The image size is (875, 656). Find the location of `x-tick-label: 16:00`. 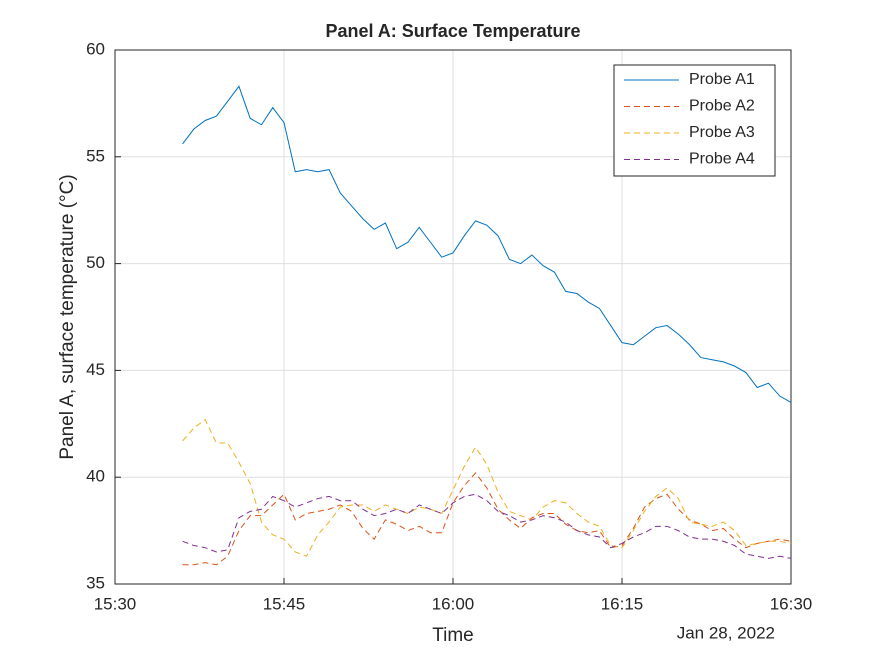

x-tick-label: 16:00 is located at coordinates (453, 603).